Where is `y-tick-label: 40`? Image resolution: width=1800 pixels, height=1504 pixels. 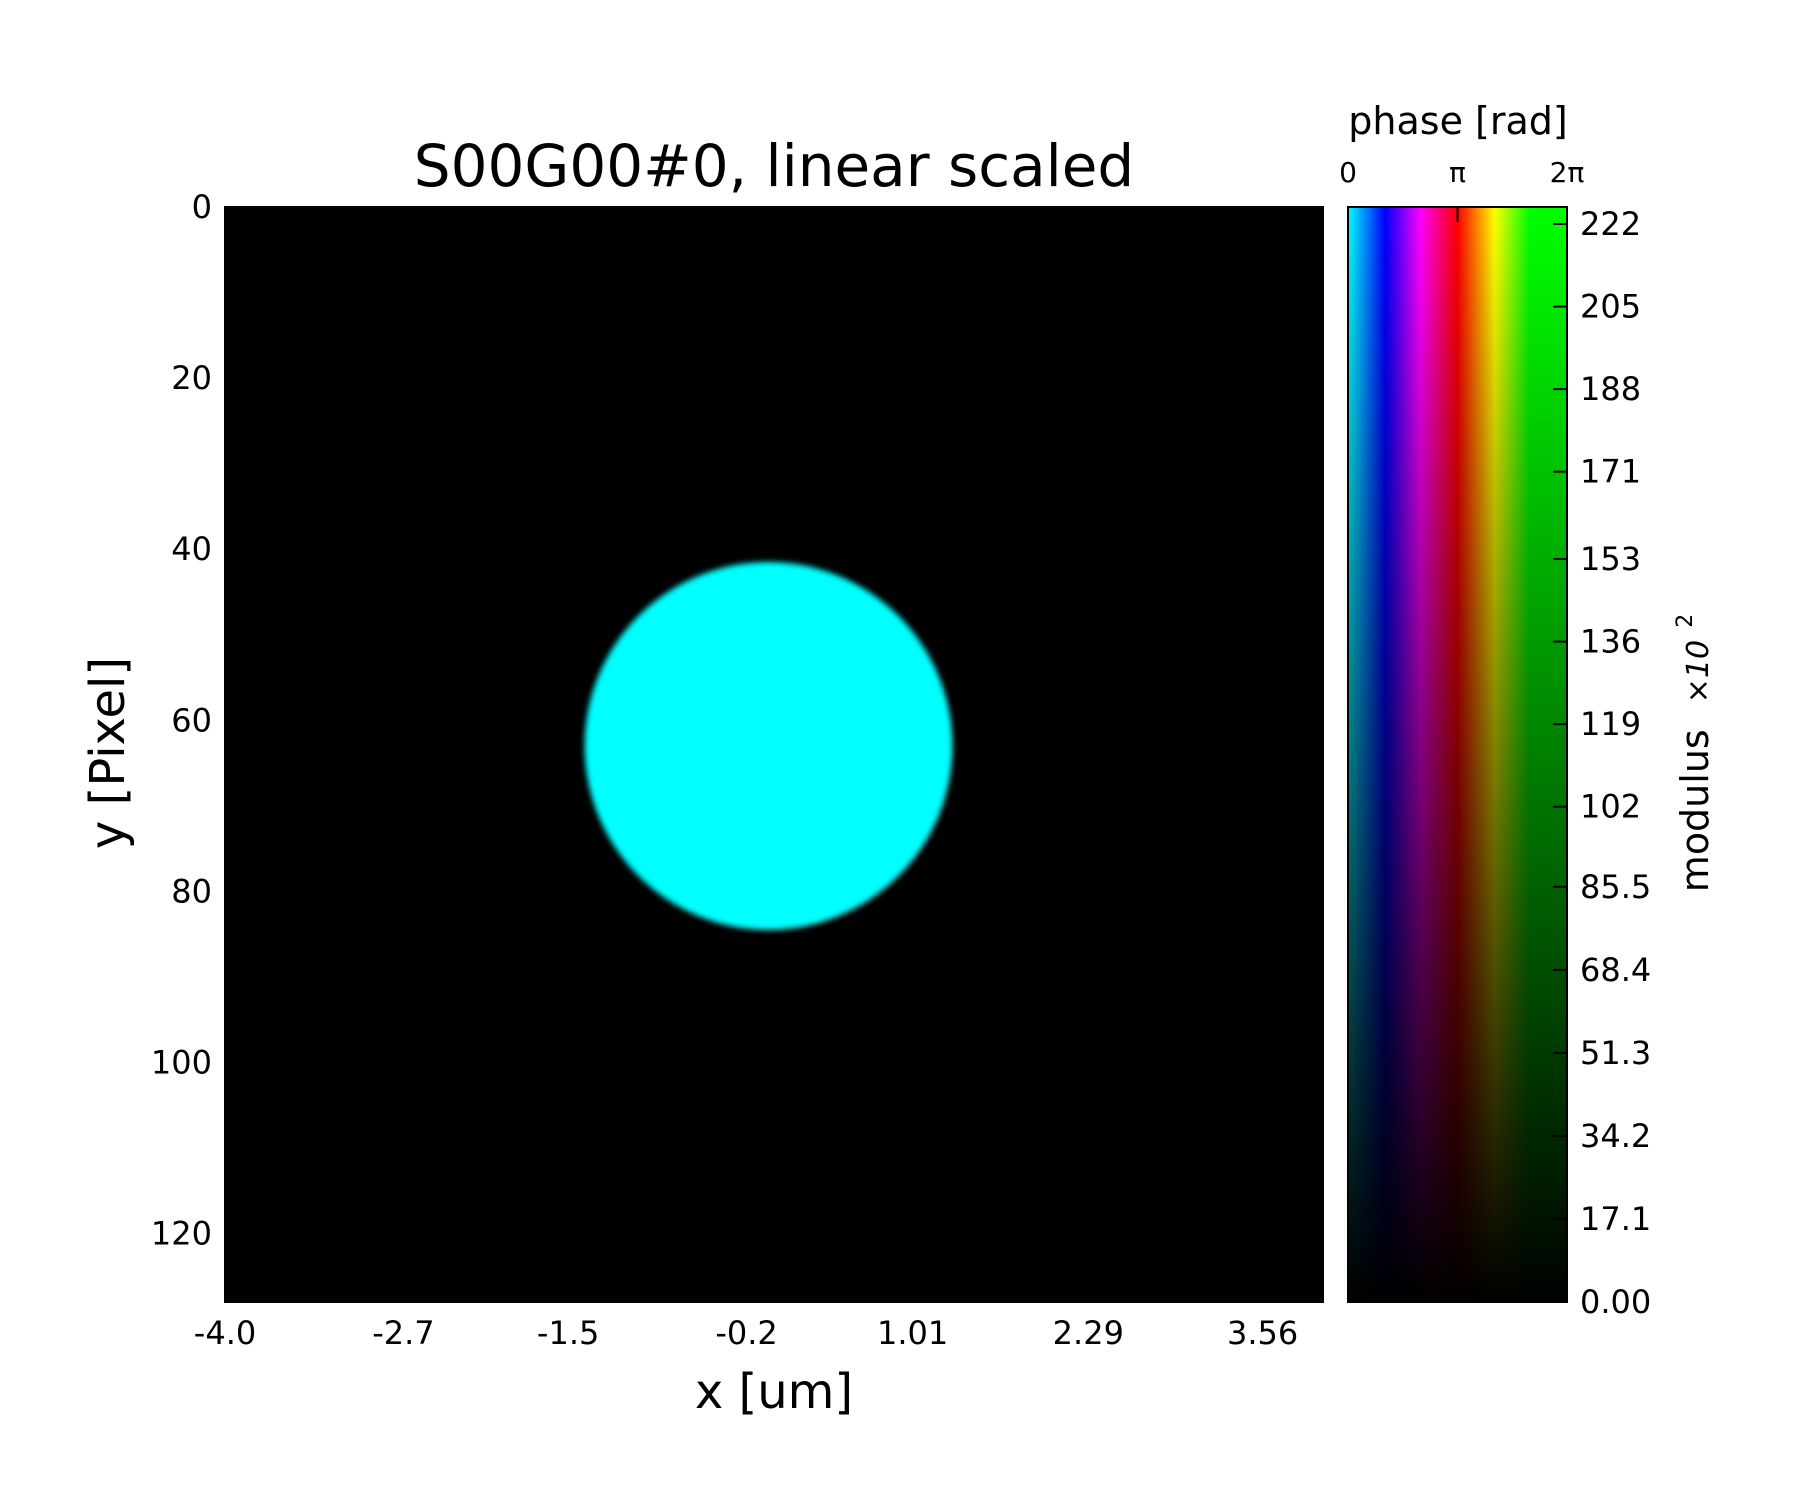
y-tick-label: 40 is located at coordinates (191, 549).